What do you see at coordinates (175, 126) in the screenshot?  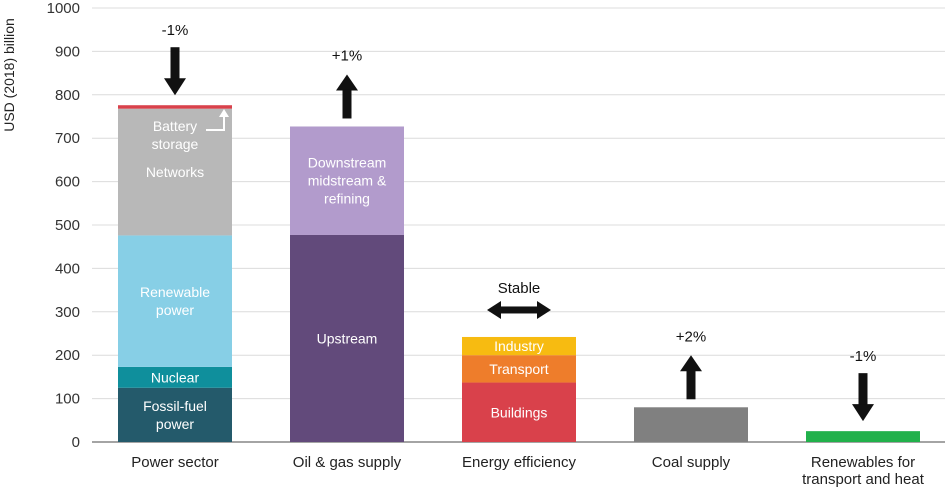 I see `callout-label: Battery` at bounding box center [175, 126].